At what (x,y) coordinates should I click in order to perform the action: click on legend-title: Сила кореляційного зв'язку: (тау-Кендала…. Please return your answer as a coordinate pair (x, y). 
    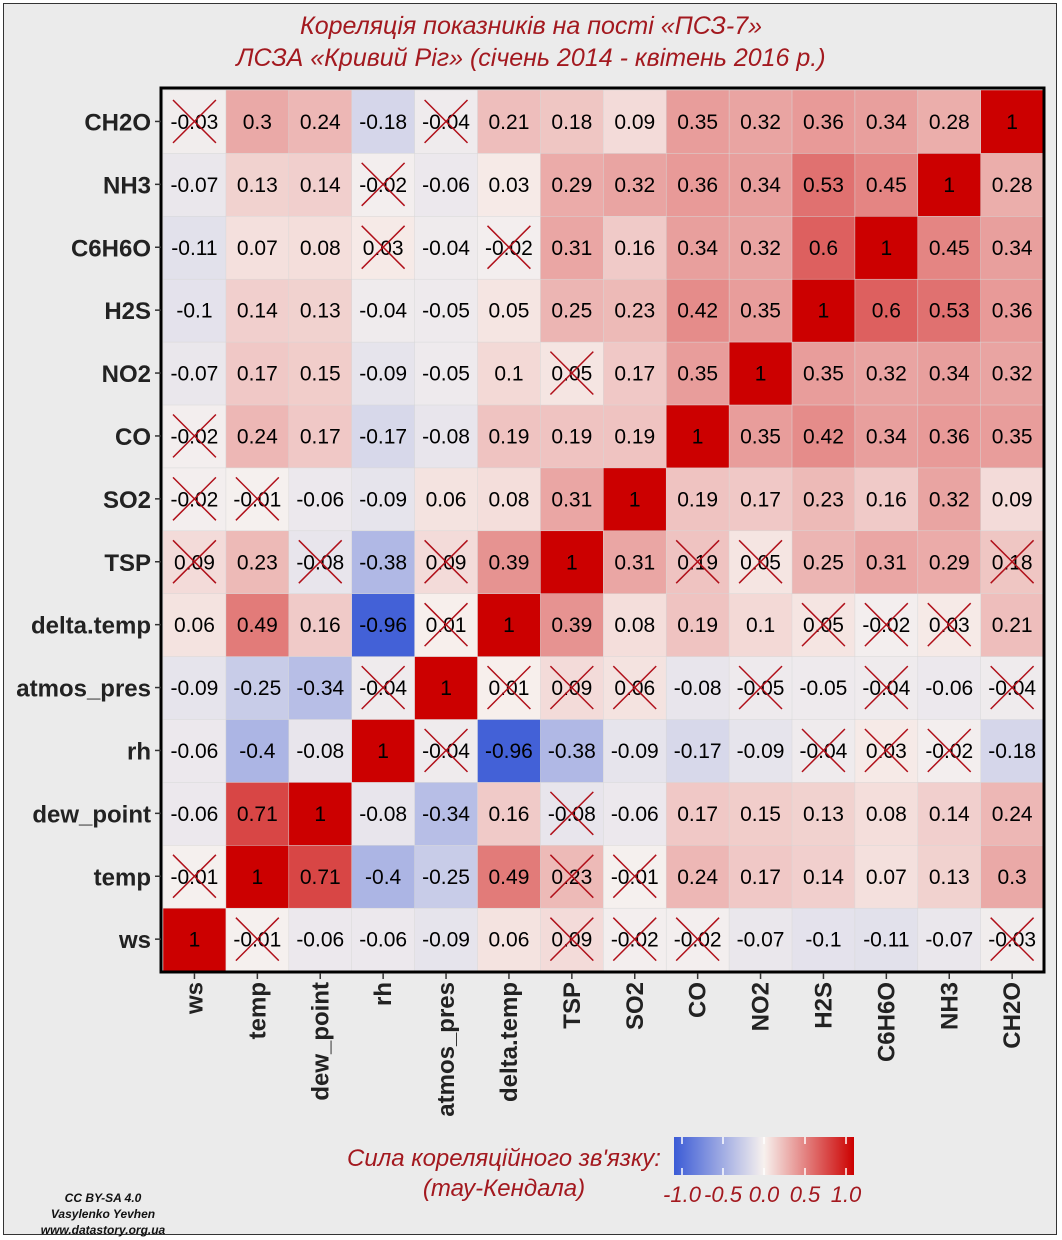
    Looking at the image, I should click on (504, 1174).